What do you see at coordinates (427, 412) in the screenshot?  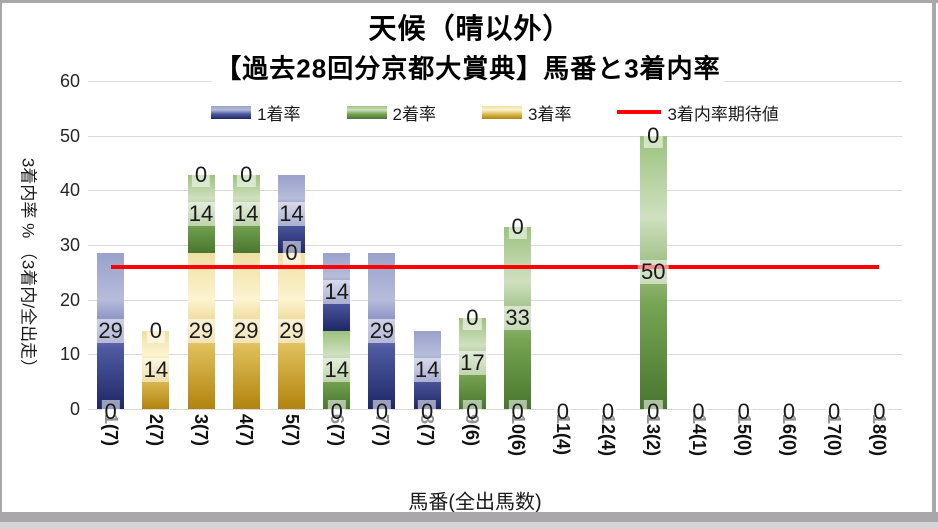 I see `data-label-cat8: 0` at bounding box center [427, 412].